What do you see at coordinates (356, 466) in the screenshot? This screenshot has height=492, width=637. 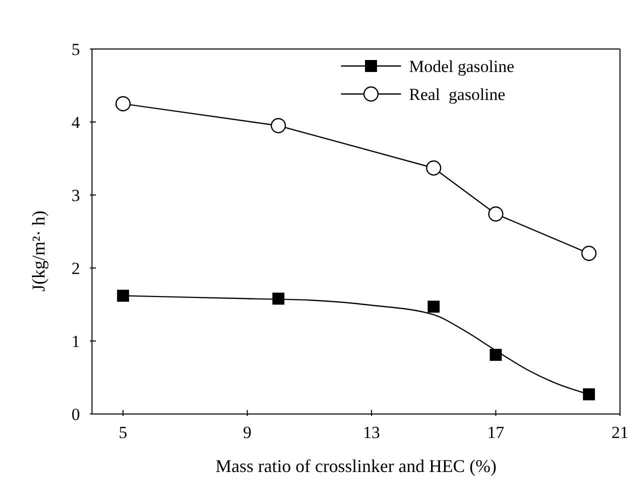 I see `x-axis-title: Mass ratio of crosslinker and HEC (%)` at bounding box center [356, 466].